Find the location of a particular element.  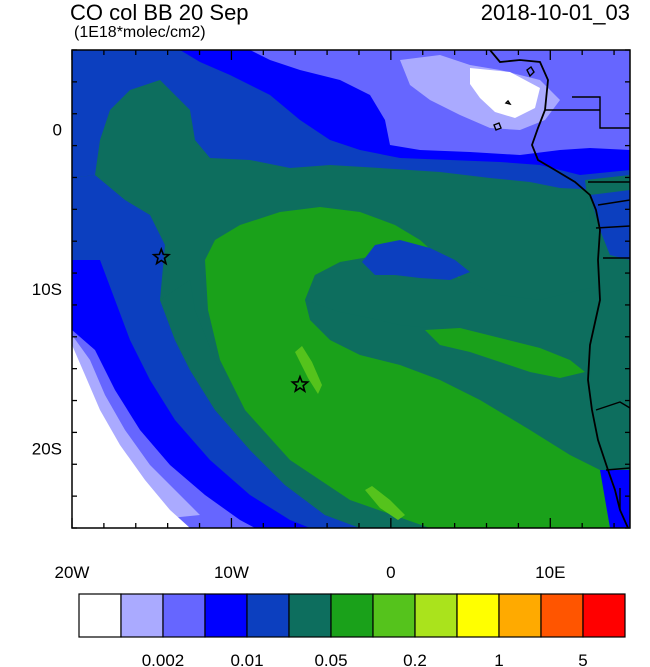

x-tick-label: 0 is located at coordinates (390, 572).